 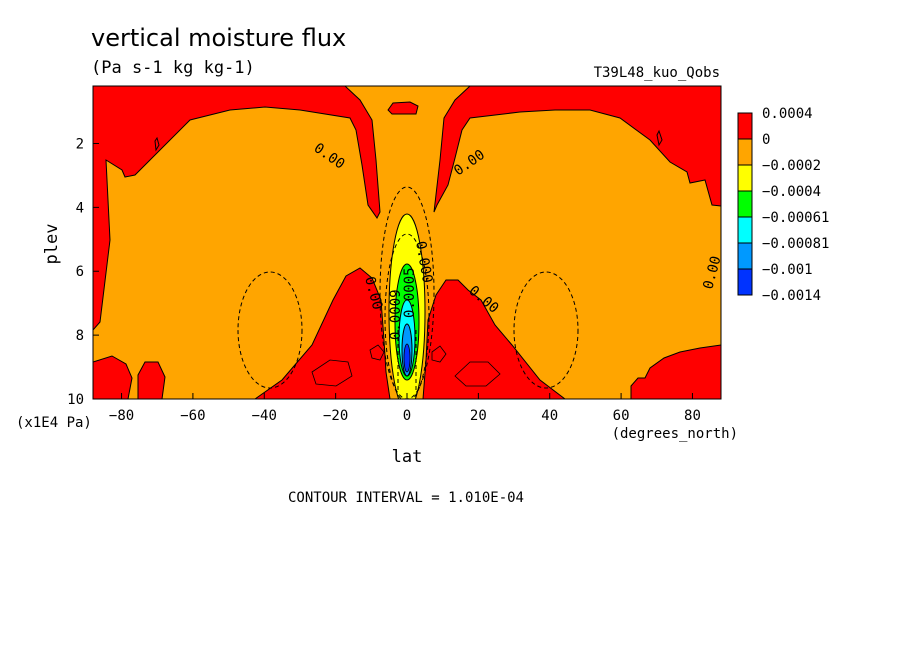 What do you see at coordinates (80, 336) in the screenshot?
I see `y-tick-label: 8` at bounding box center [80, 336].